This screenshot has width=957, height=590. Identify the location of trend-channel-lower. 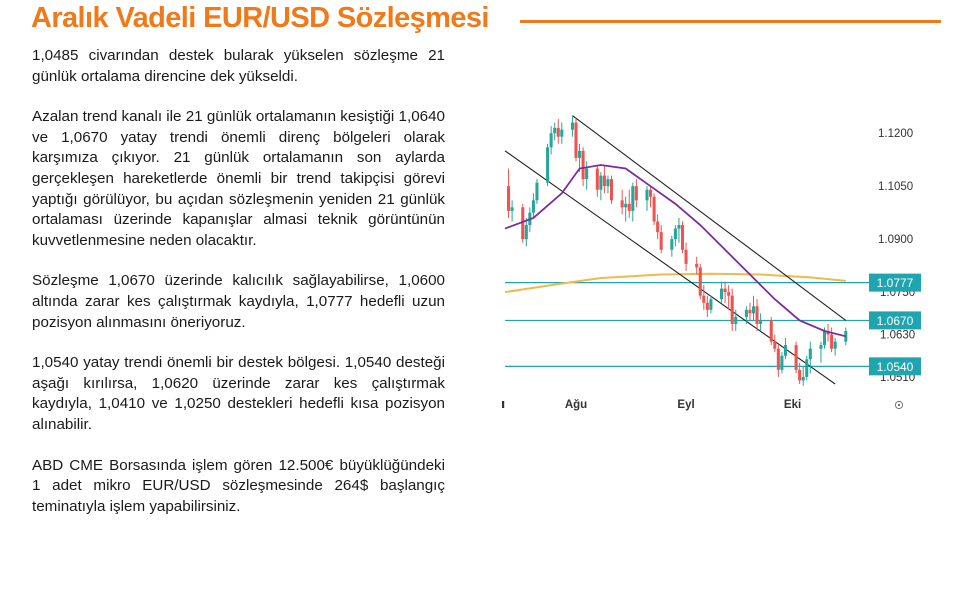
(670, 267).